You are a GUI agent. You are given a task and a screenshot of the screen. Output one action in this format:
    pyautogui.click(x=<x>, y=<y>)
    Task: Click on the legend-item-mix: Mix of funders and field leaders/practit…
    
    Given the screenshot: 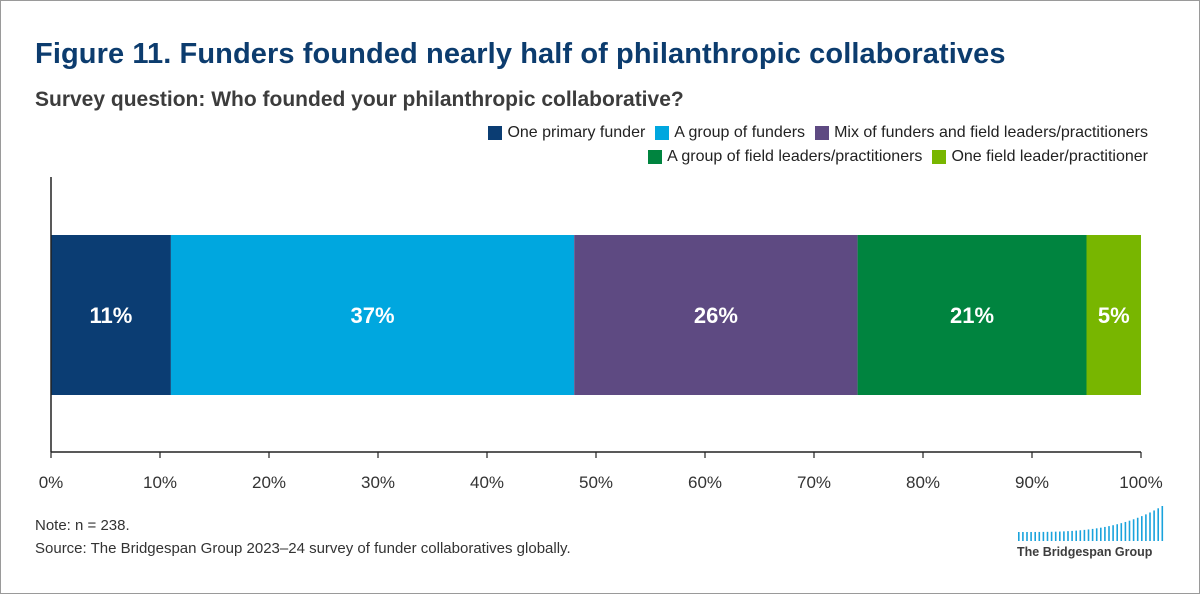 What is the action you would take?
    pyautogui.click(x=981, y=133)
    